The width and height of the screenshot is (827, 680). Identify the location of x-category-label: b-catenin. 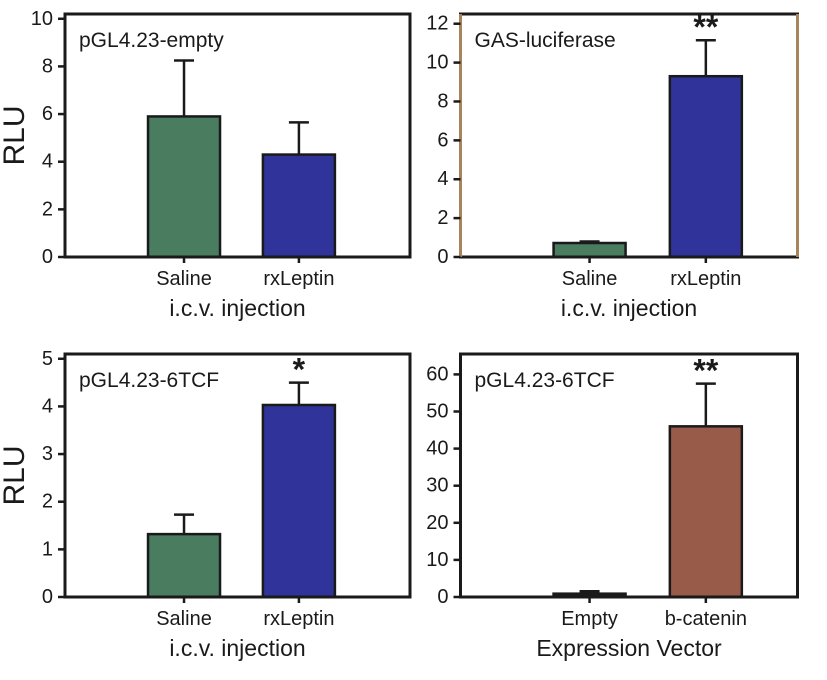
(706, 619).